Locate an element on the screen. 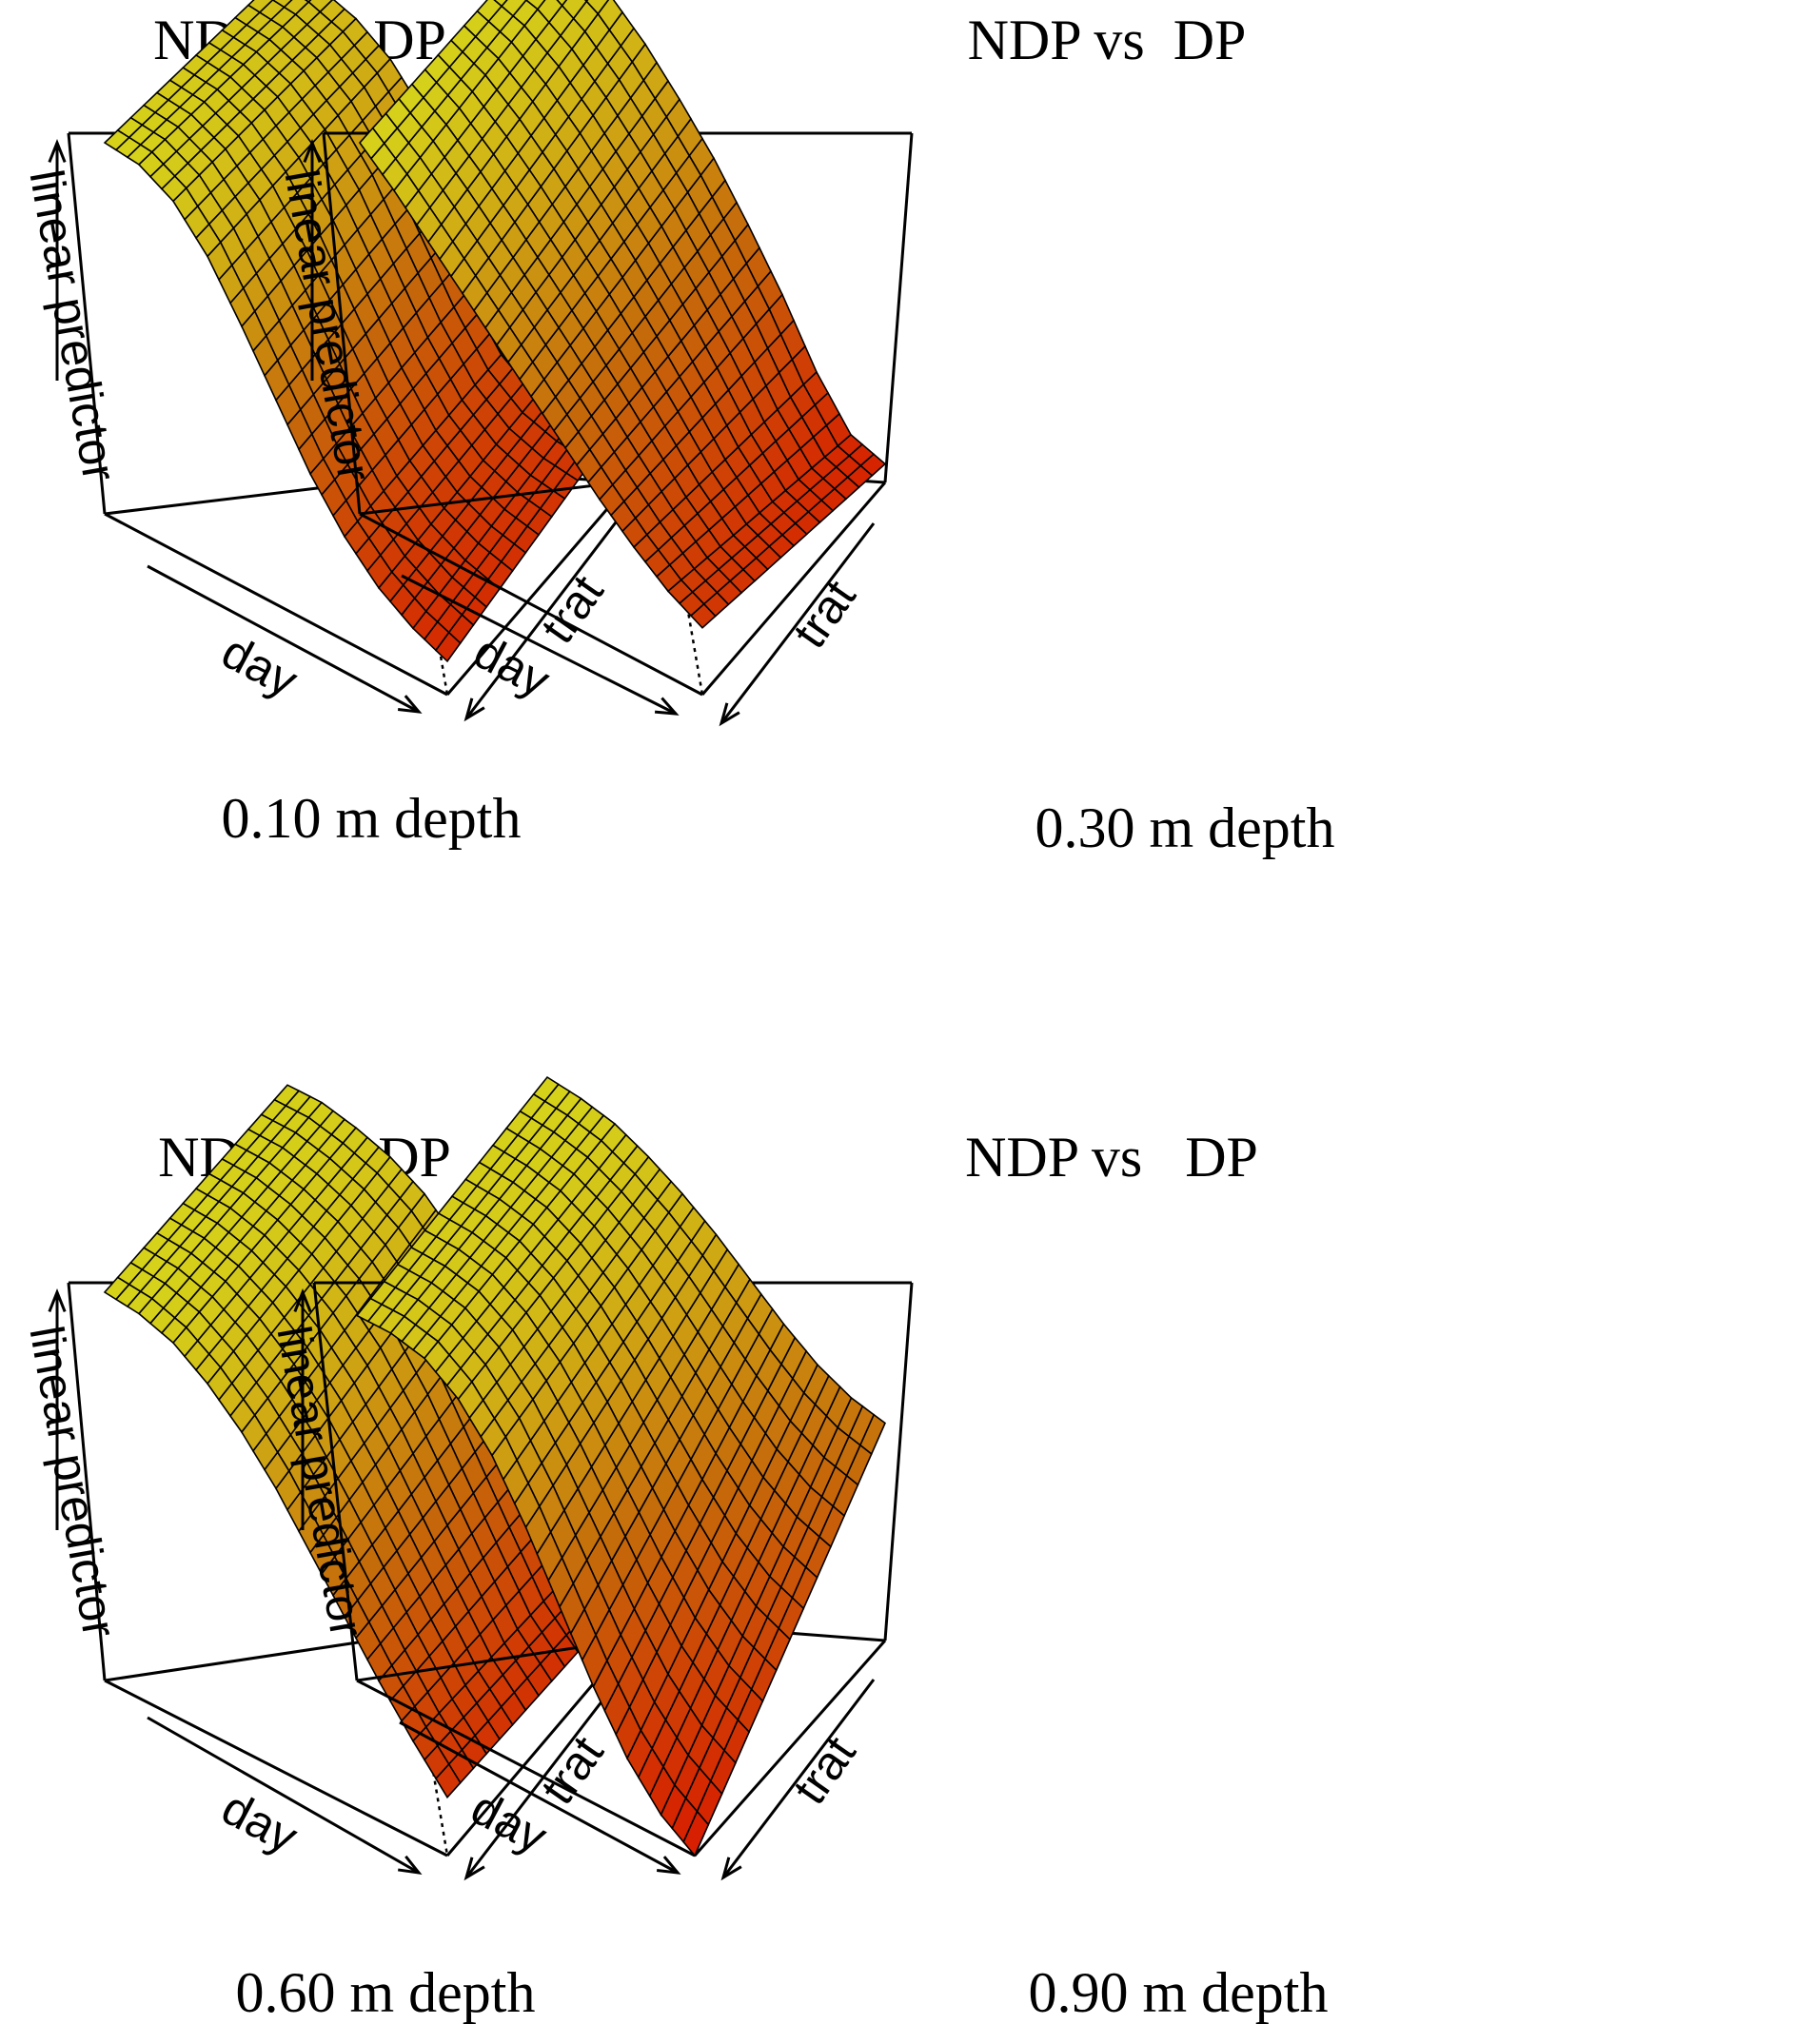  plot-caption: 0.30 m depth is located at coordinates (1185, 828).